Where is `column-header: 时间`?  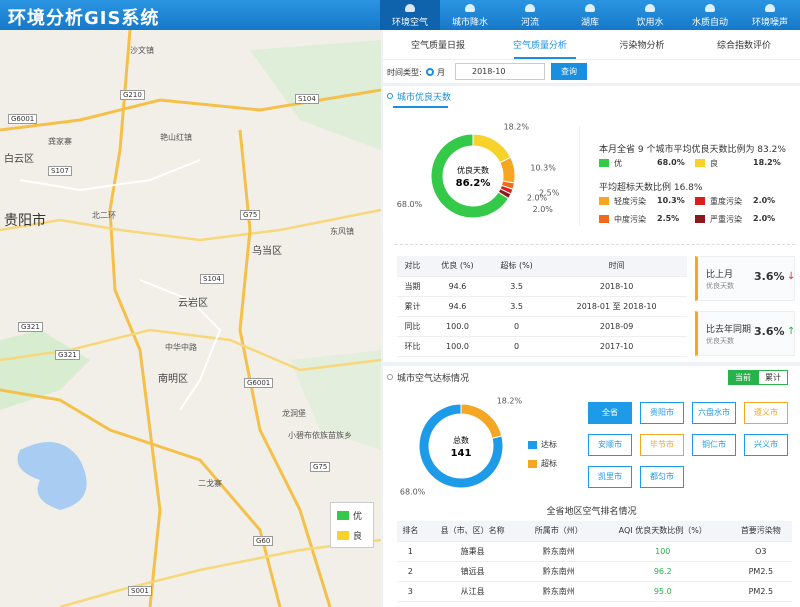 column-header: 时间 is located at coordinates (616, 266).